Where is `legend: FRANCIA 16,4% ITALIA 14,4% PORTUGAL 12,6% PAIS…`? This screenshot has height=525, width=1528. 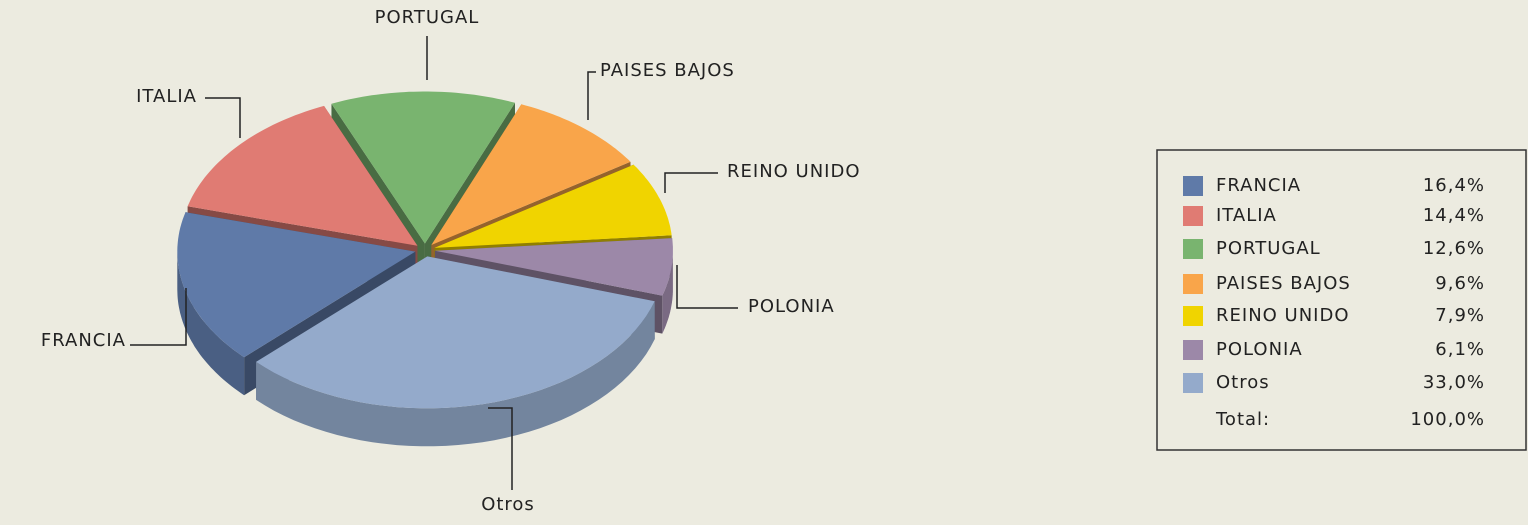
legend: FRANCIA 16,4% ITALIA 14,4% PORTUGAL 12,6% PAIS… is located at coordinates (1334, 302).